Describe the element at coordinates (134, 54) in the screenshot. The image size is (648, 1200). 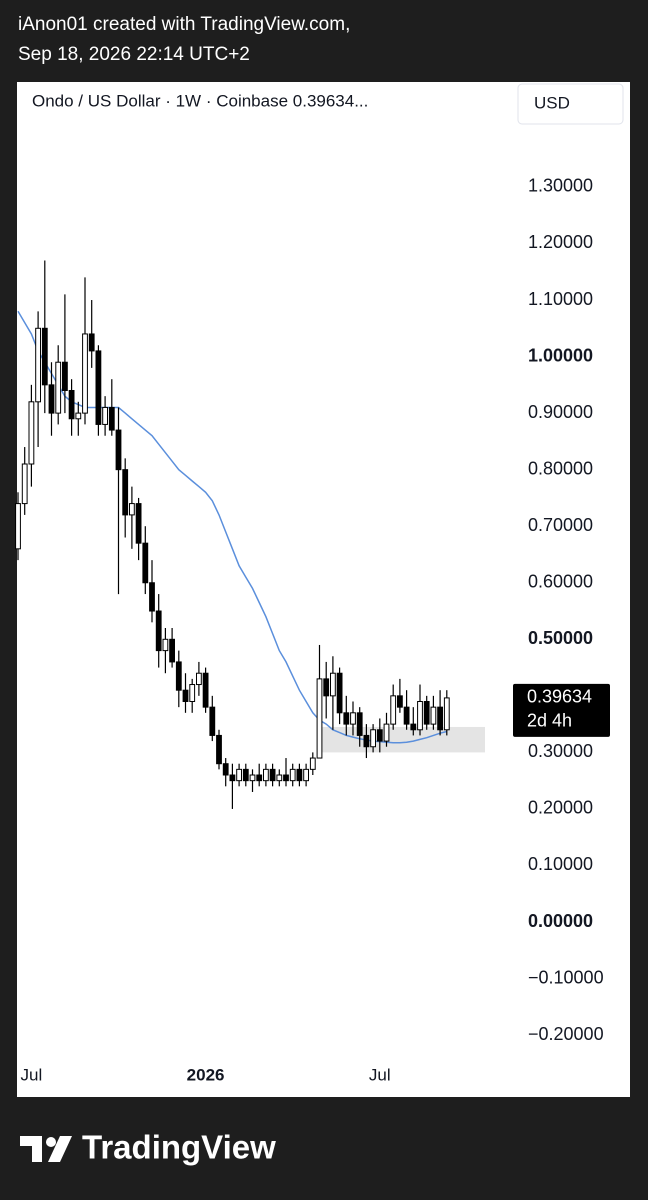
I see `date-line: Sep 18, 2026 22:14 UTC+2` at that location.